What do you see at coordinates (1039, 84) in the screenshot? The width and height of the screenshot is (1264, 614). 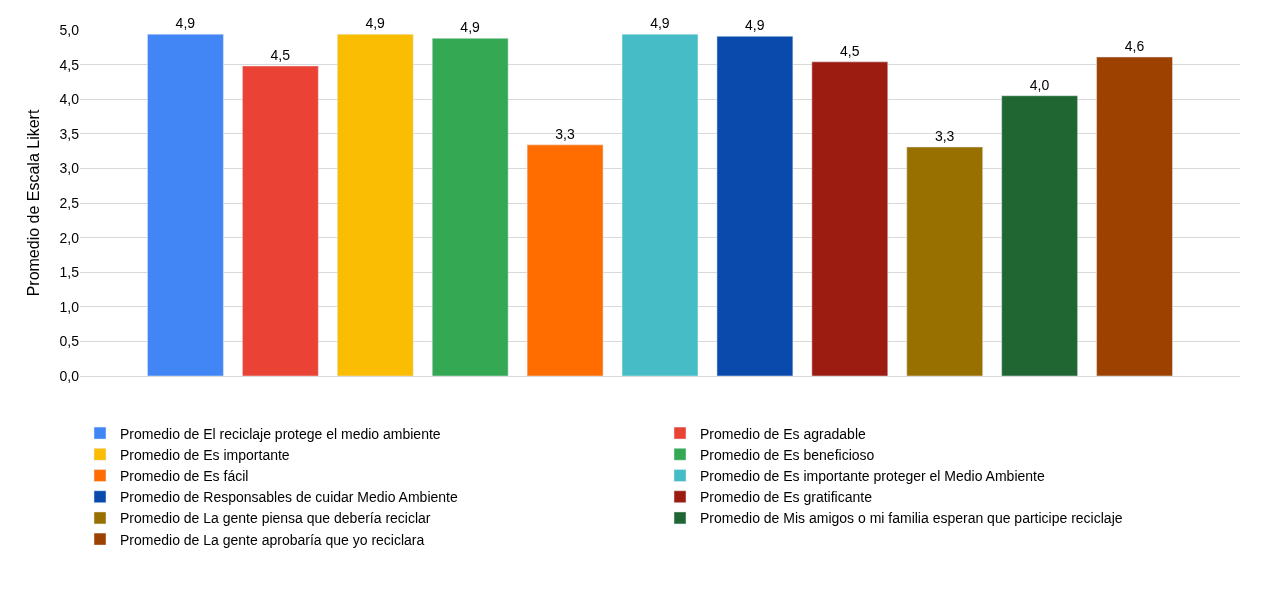 I see `data-label: 4,0` at bounding box center [1039, 84].